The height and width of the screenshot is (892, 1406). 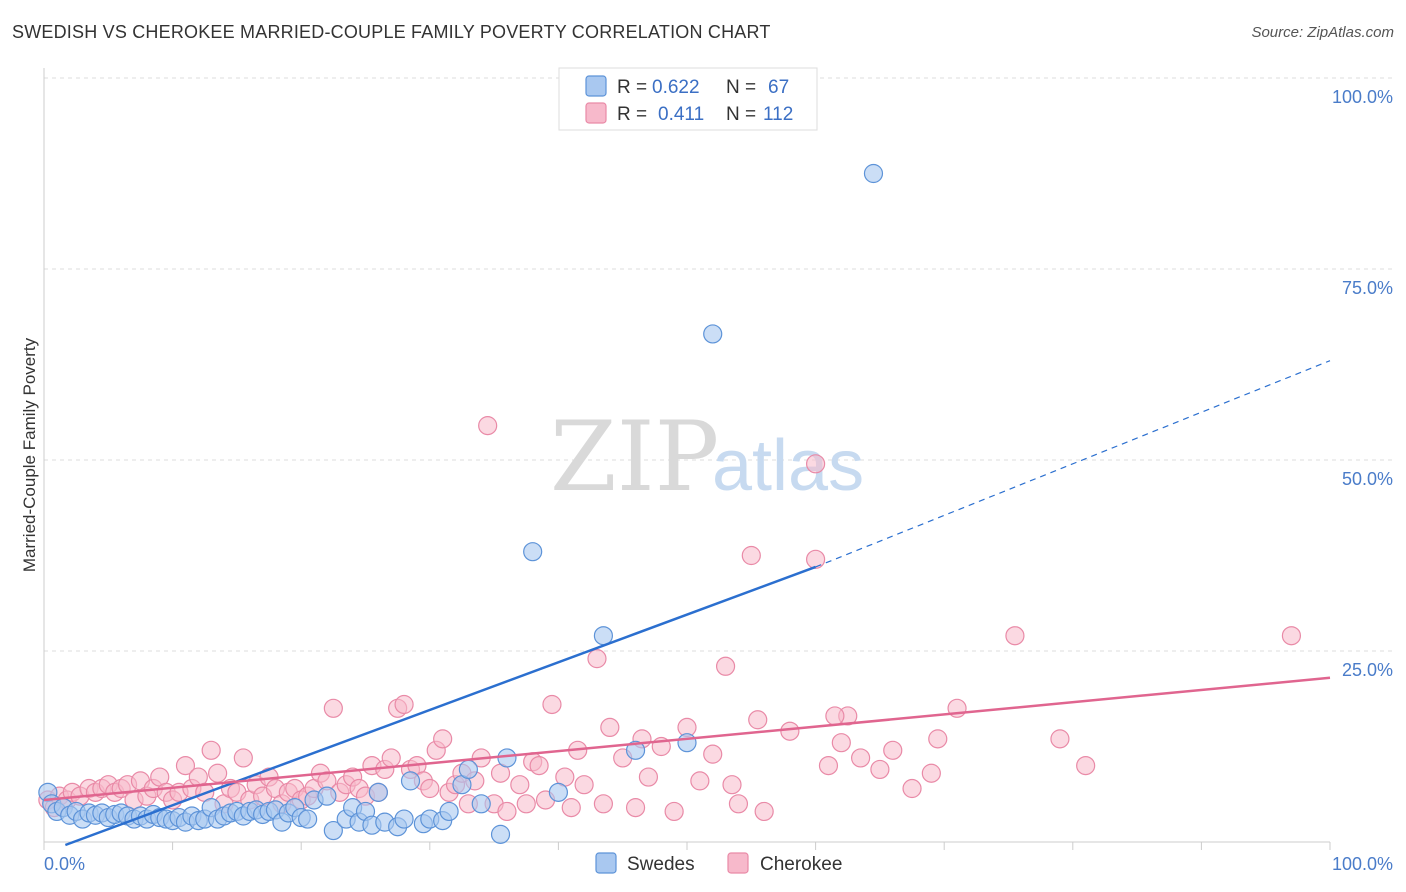 What do you see at coordinates (632, 87) in the screenshot?
I see `legend-r-label-swedes: R =` at bounding box center [632, 87].